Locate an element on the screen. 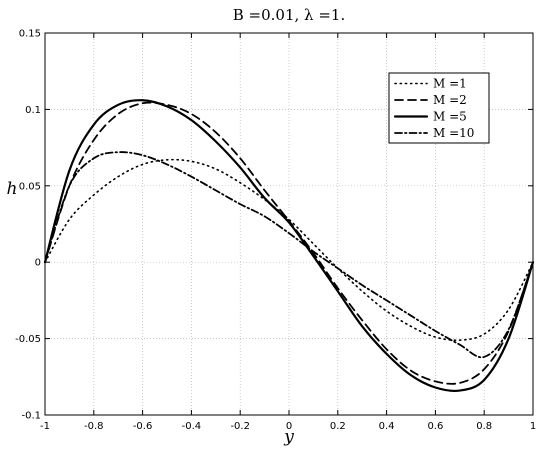  y-tick-label: 0.1 is located at coordinates (33, 110).